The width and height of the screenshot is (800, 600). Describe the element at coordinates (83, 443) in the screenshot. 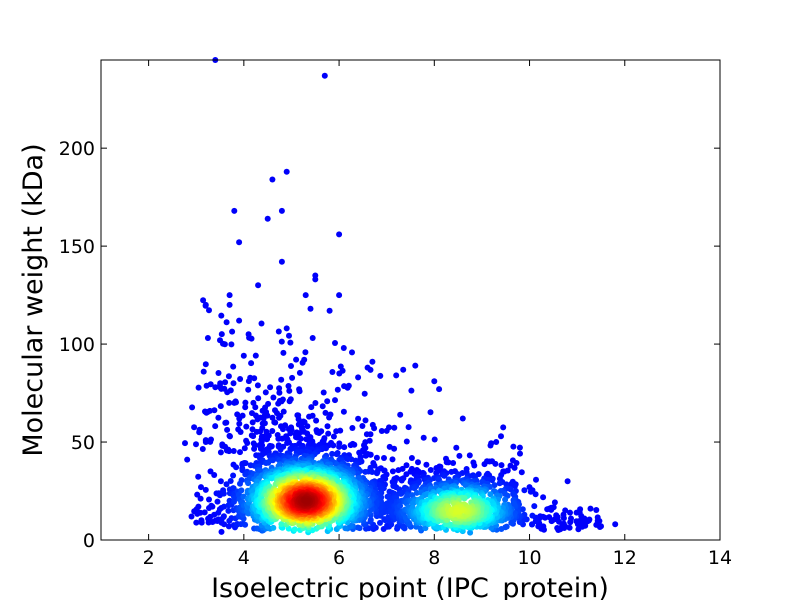

I see `y-tick-label: 50` at that location.